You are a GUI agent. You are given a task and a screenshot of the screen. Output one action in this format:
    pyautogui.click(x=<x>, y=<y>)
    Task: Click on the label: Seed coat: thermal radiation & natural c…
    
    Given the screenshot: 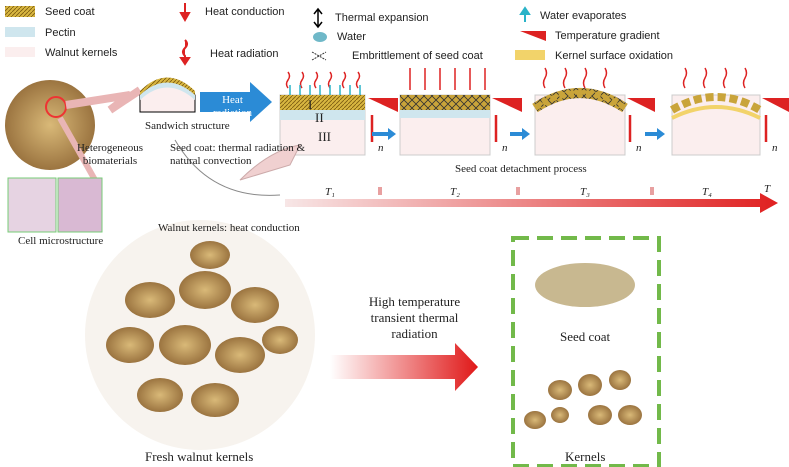 What is the action you would take?
    pyautogui.click(x=238, y=154)
    